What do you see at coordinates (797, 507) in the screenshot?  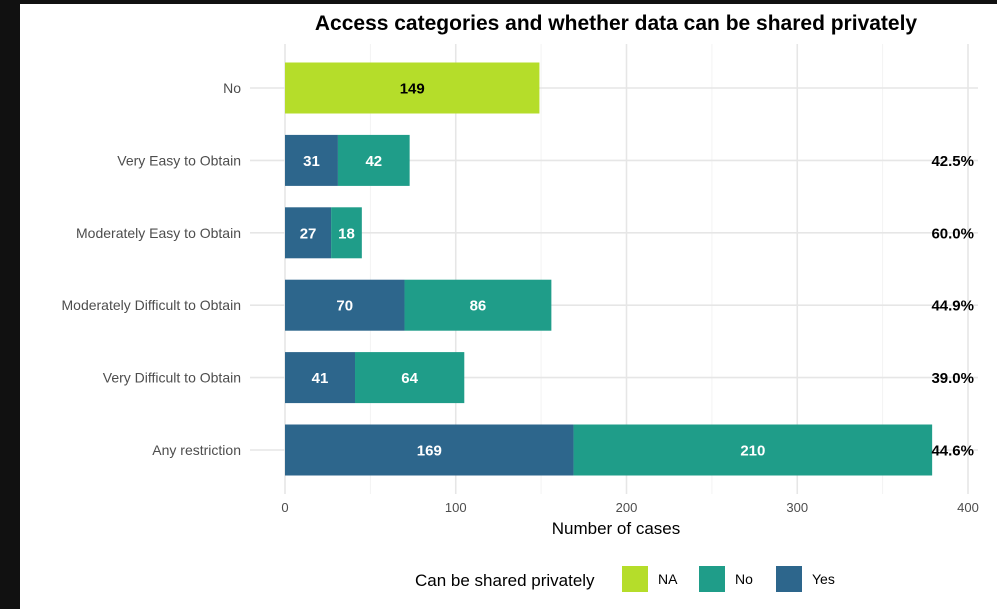 I see `x-tick-label: 300` at bounding box center [797, 507].